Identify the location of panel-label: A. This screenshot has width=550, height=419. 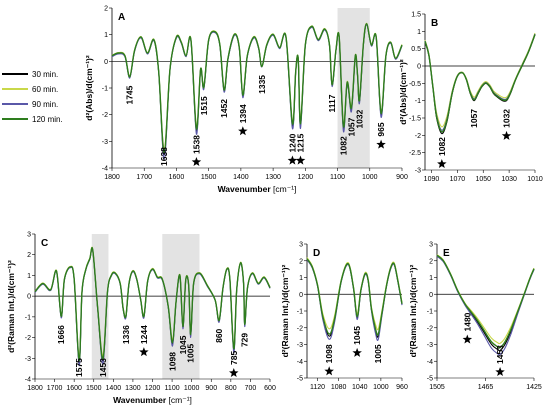
(121, 17).